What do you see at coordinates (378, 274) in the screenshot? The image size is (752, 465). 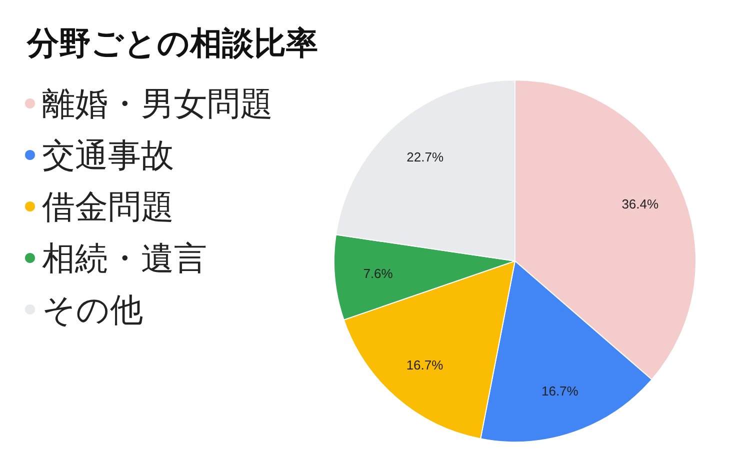 I see `data-label: 7.6%` at bounding box center [378, 274].